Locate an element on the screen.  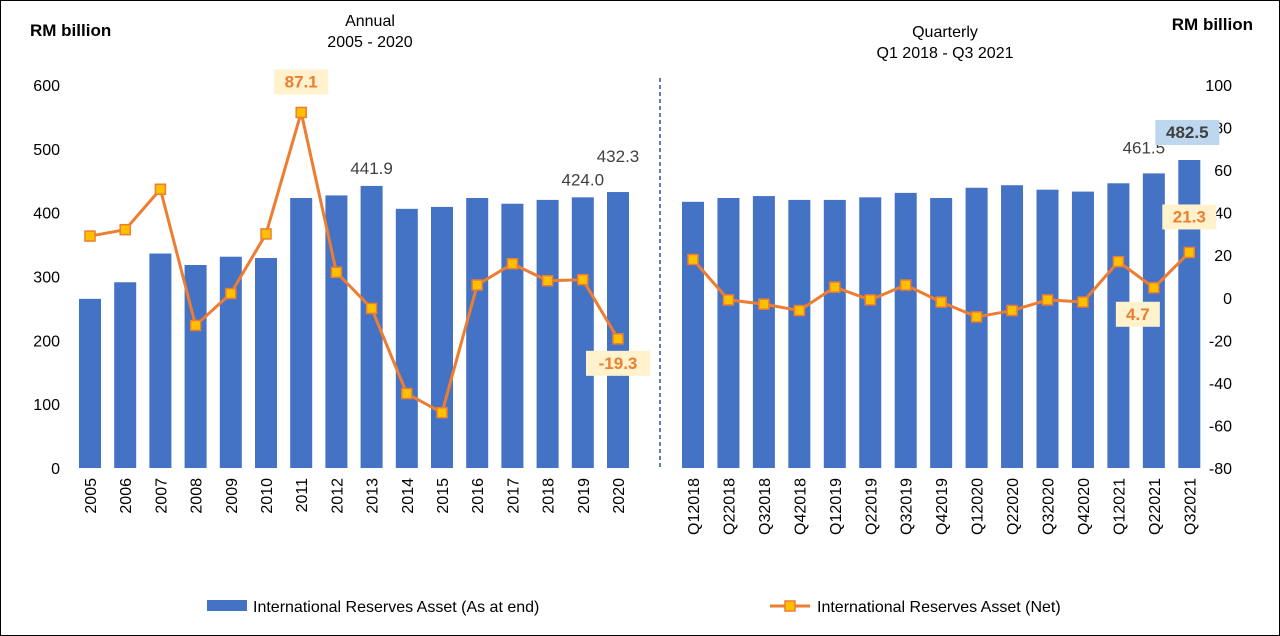
data-label-432.3: 432.3 is located at coordinates (618, 156).